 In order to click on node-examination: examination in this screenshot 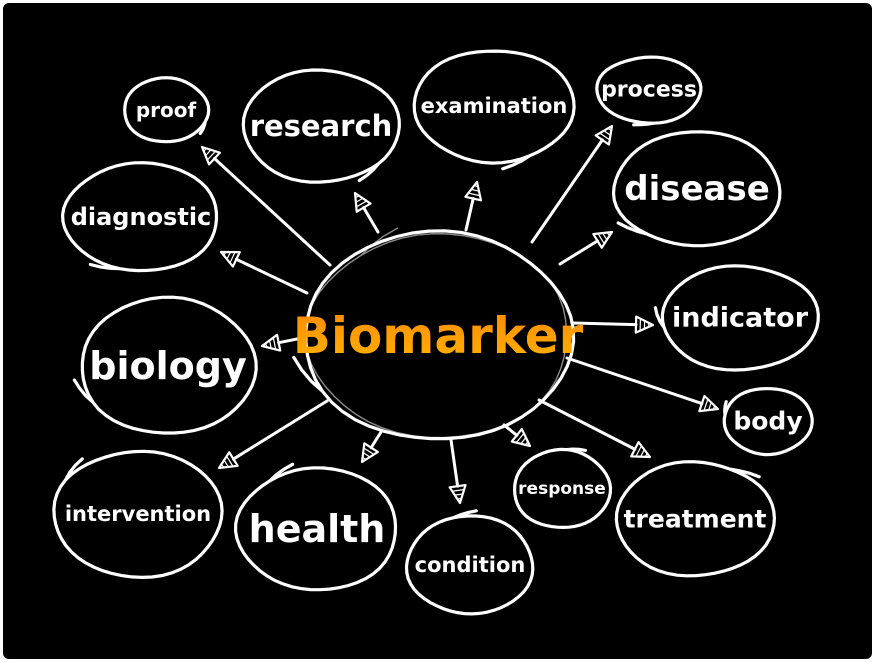, I will do `click(494, 110)`.